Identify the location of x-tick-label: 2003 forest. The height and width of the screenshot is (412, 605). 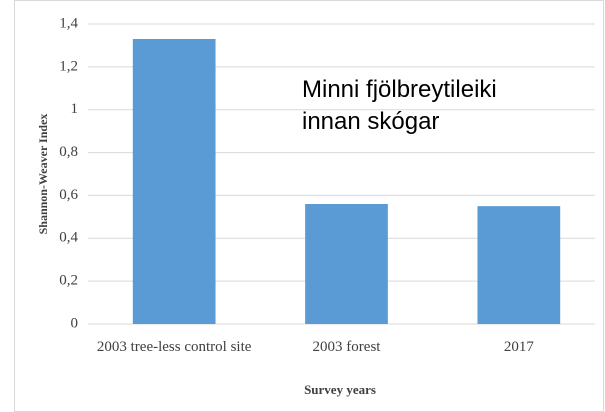
(346, 347).